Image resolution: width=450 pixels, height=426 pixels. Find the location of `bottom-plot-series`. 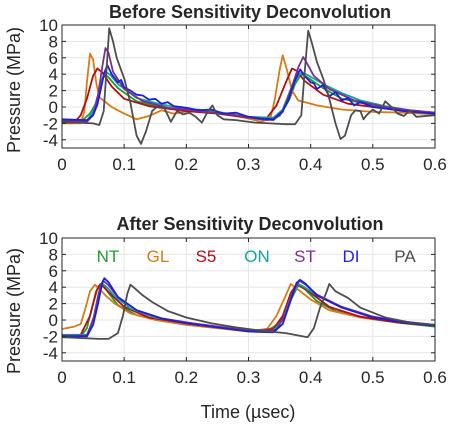

bottom-plot-series is located at coordinates (248, 308).